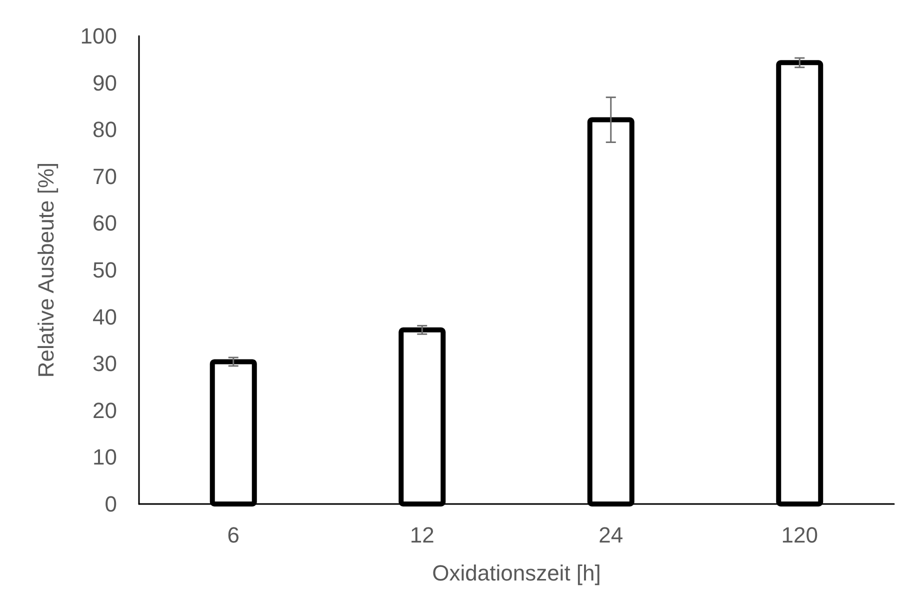  I want to click on y-tick-label: 40, so click(104, 317).